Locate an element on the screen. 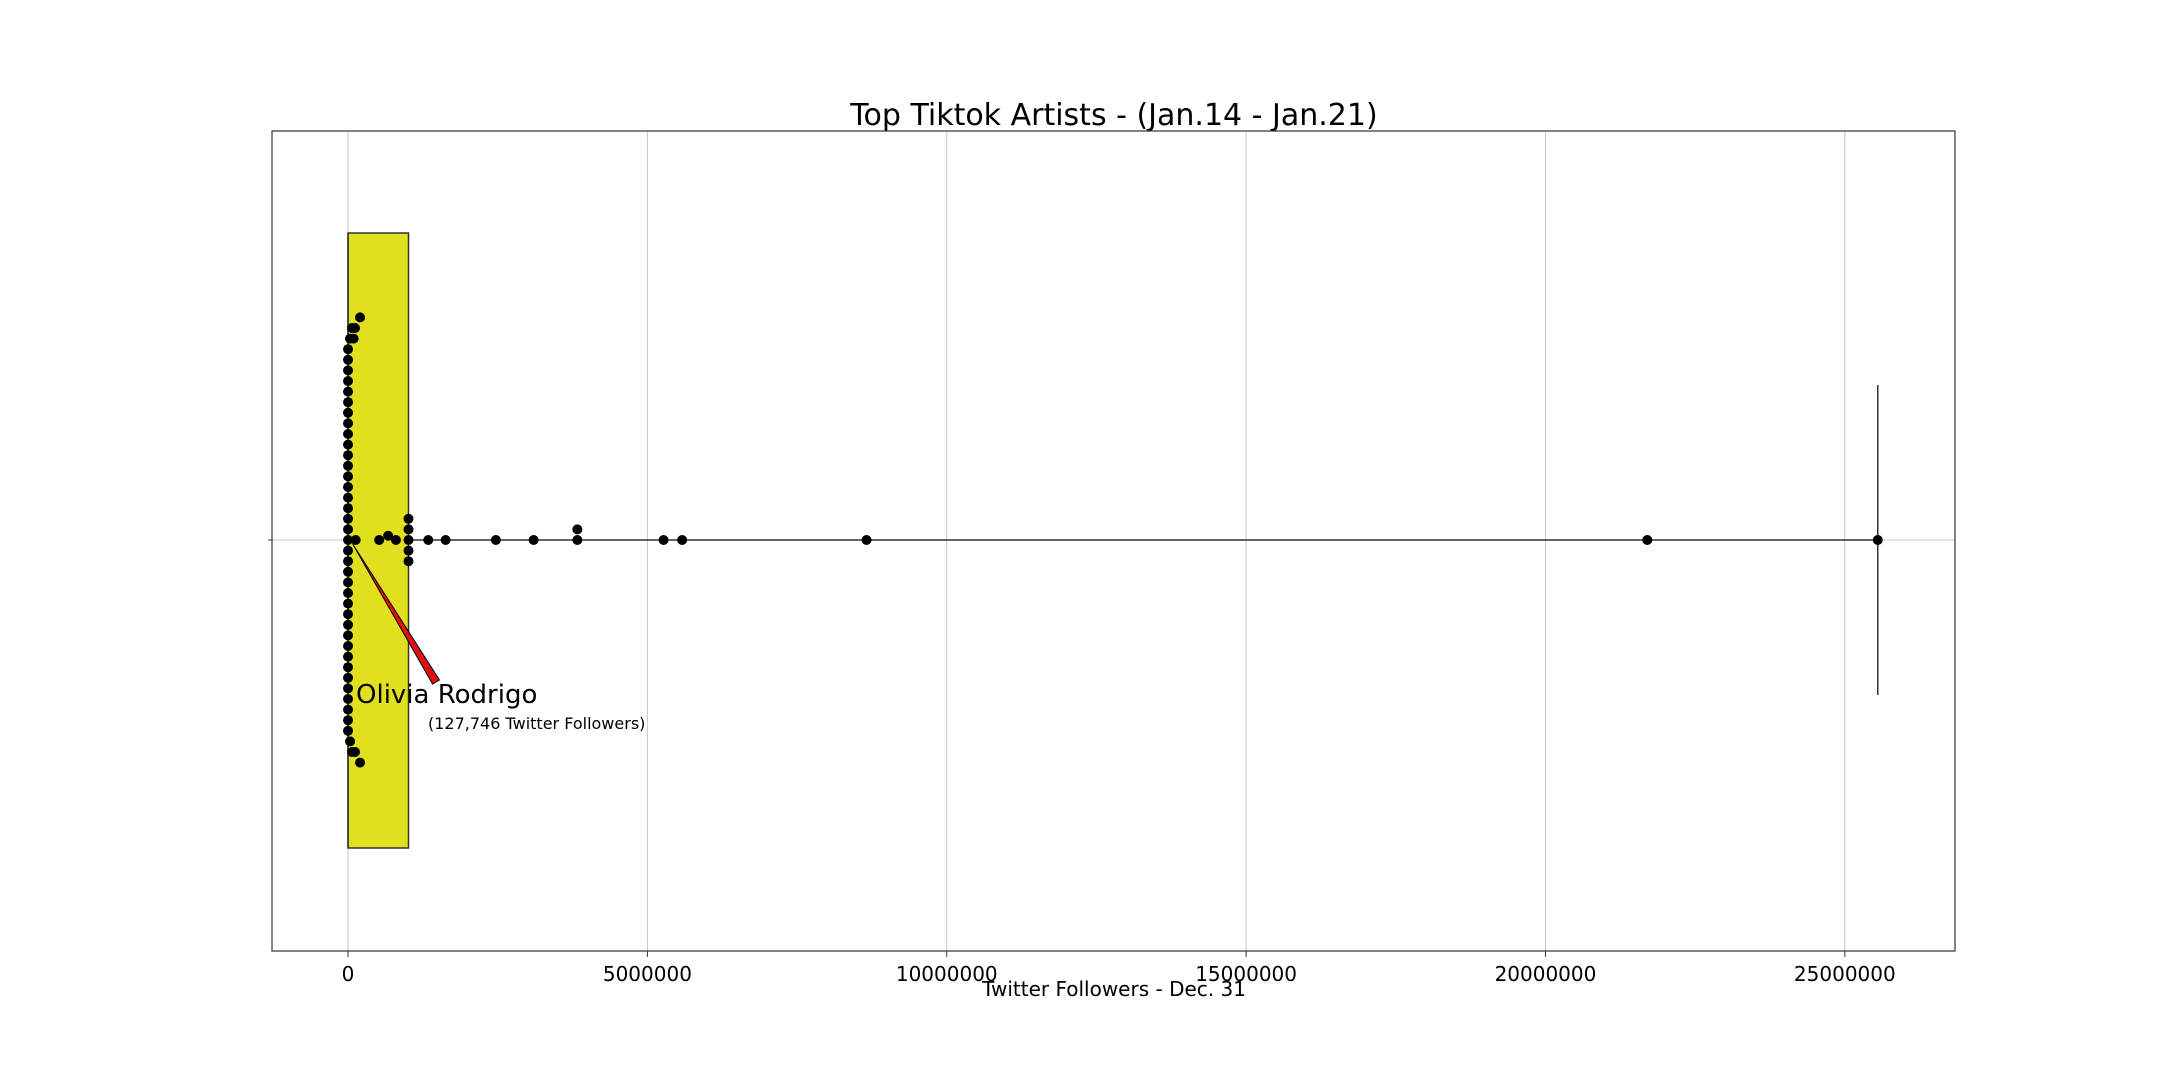 This screenshot has height=1080, width=2160. x-tick-label: 5000000 is located at coordinates (647, 974).